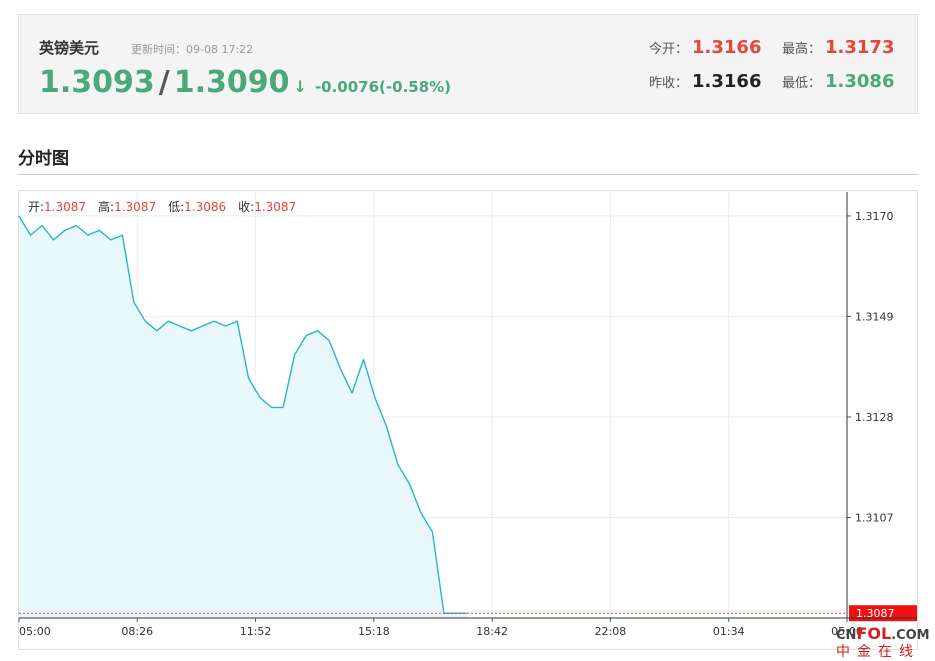 This screenshot has height=661, width=935. What do you see at coordinates (374, 631) in the screenshot?
I see `x-tick-label: 15:18` at bounding box center [374, 631].